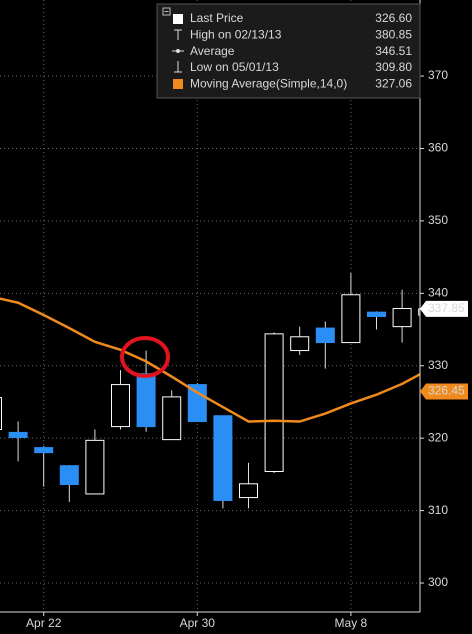  What do you see at coordinates (438, 365) in the screenshot?
I see `y-tick-label: 330` at bounding box center [438, 365].